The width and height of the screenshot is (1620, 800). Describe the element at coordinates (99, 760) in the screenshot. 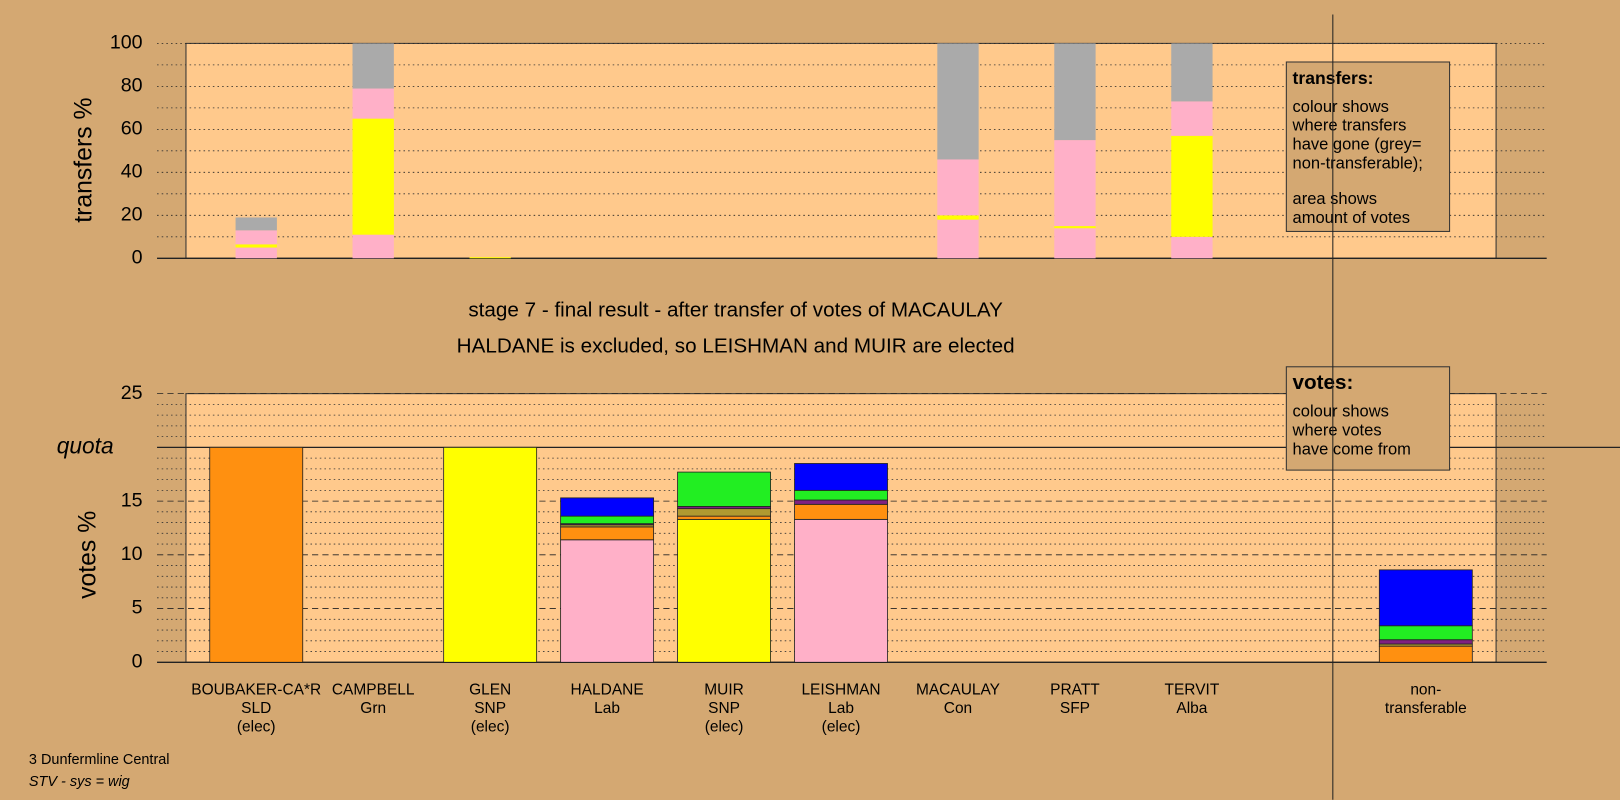

I see `footer-text: 3 Dunfermline Central` at that location.